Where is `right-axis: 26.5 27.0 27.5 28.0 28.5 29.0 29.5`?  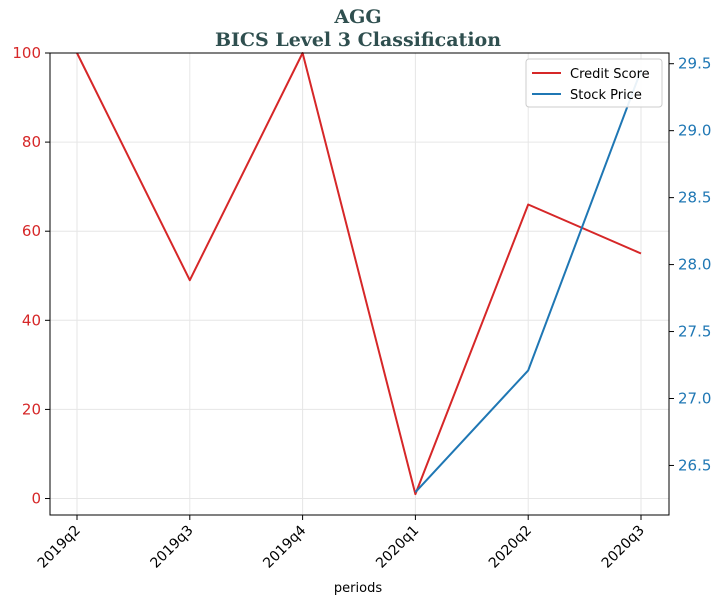
right-axis: 26.5 27.0 27.5 28.0 28.5 29.0 29.5 is located at coordinates (690, 264).